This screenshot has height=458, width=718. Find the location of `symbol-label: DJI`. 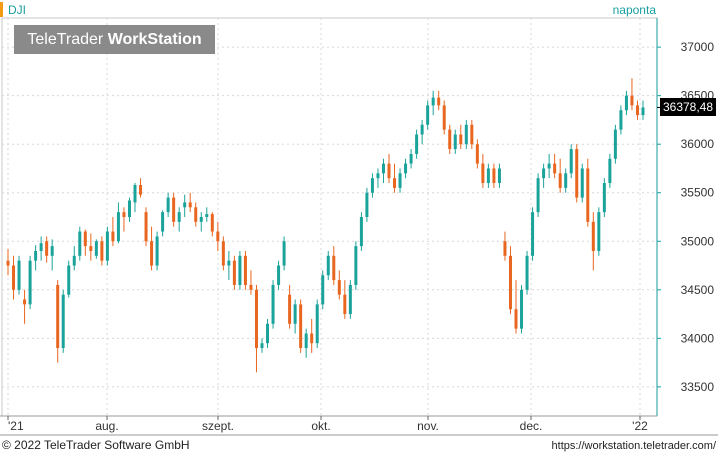

symbol-label: DJI is located at coordinates (17, 10).